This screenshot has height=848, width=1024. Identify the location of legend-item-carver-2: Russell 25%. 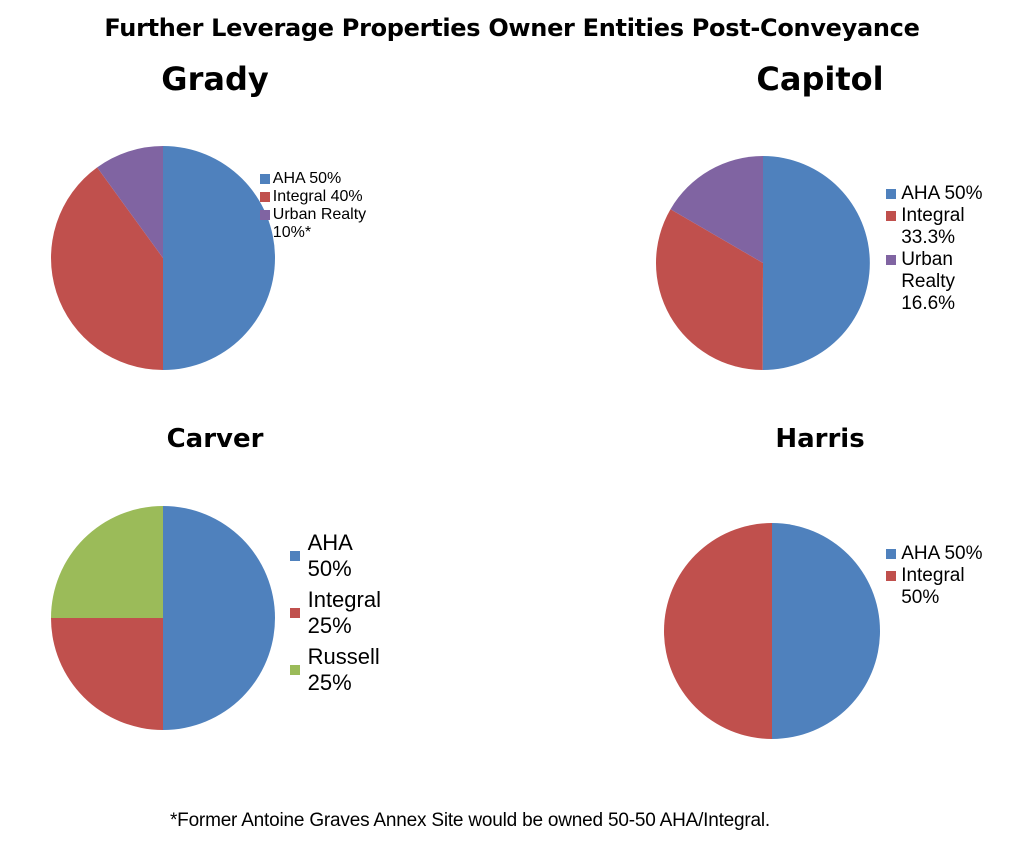
(345, 670).